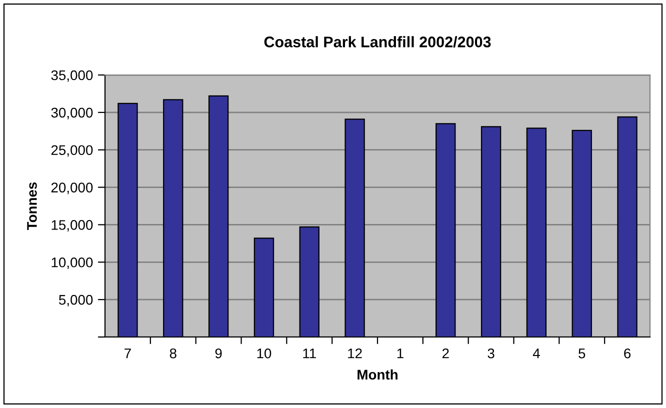 The width and height of the screenshot is (666, 408). I want to click on y-tick-label: 35,000, so click(72, 76).